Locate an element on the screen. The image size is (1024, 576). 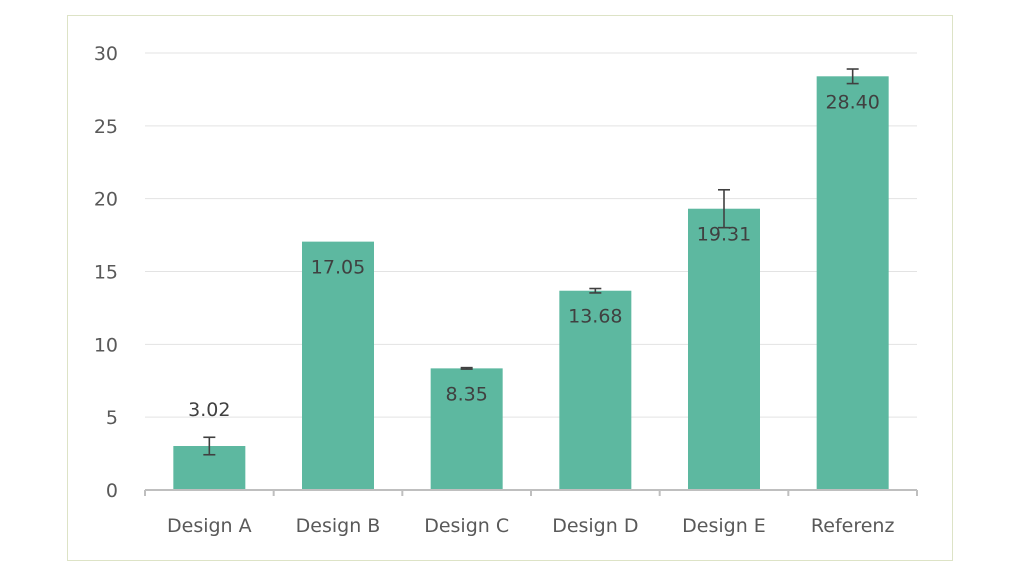
data-label-5: 19.31 is located at coordinates (724, 235).